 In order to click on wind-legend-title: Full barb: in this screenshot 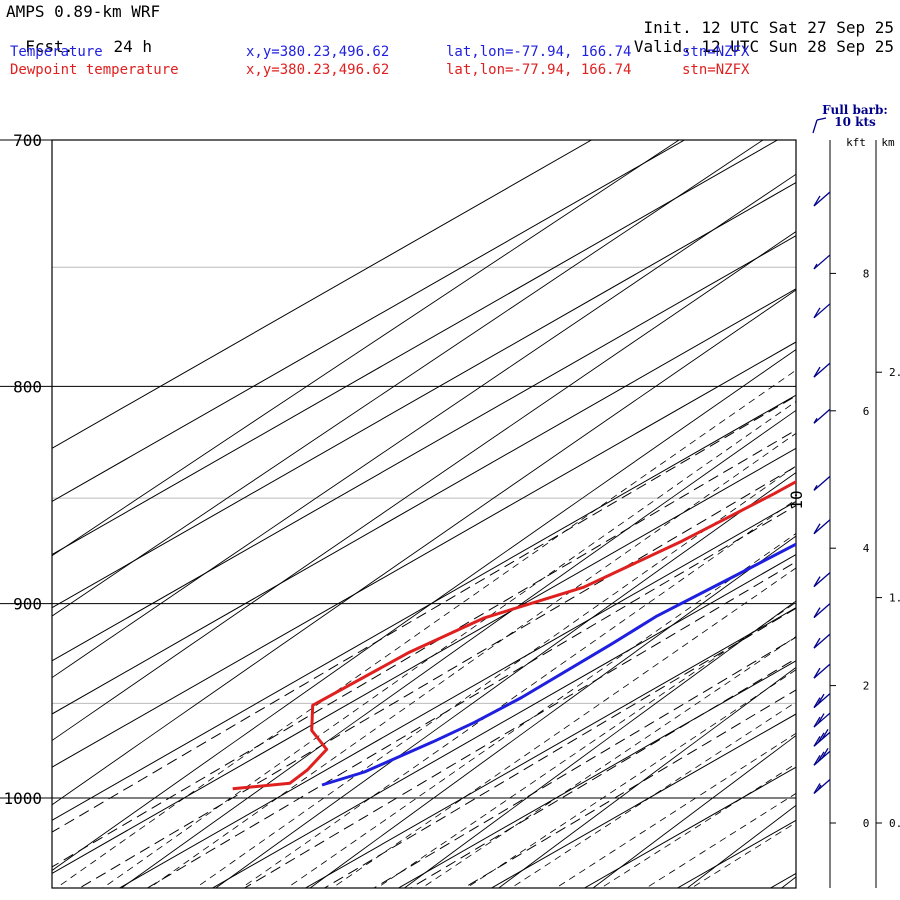, I will do `click(855, 110)`.